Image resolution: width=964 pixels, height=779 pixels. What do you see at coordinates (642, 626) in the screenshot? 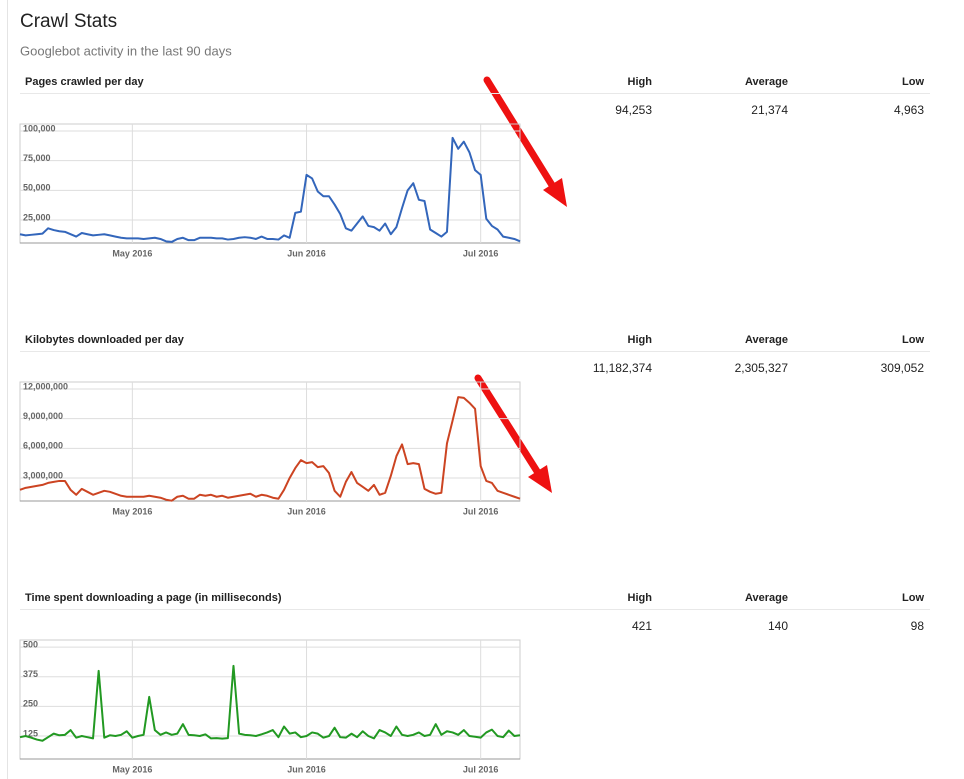
I see `stat-value: 421` at bounding box center [642, 626].